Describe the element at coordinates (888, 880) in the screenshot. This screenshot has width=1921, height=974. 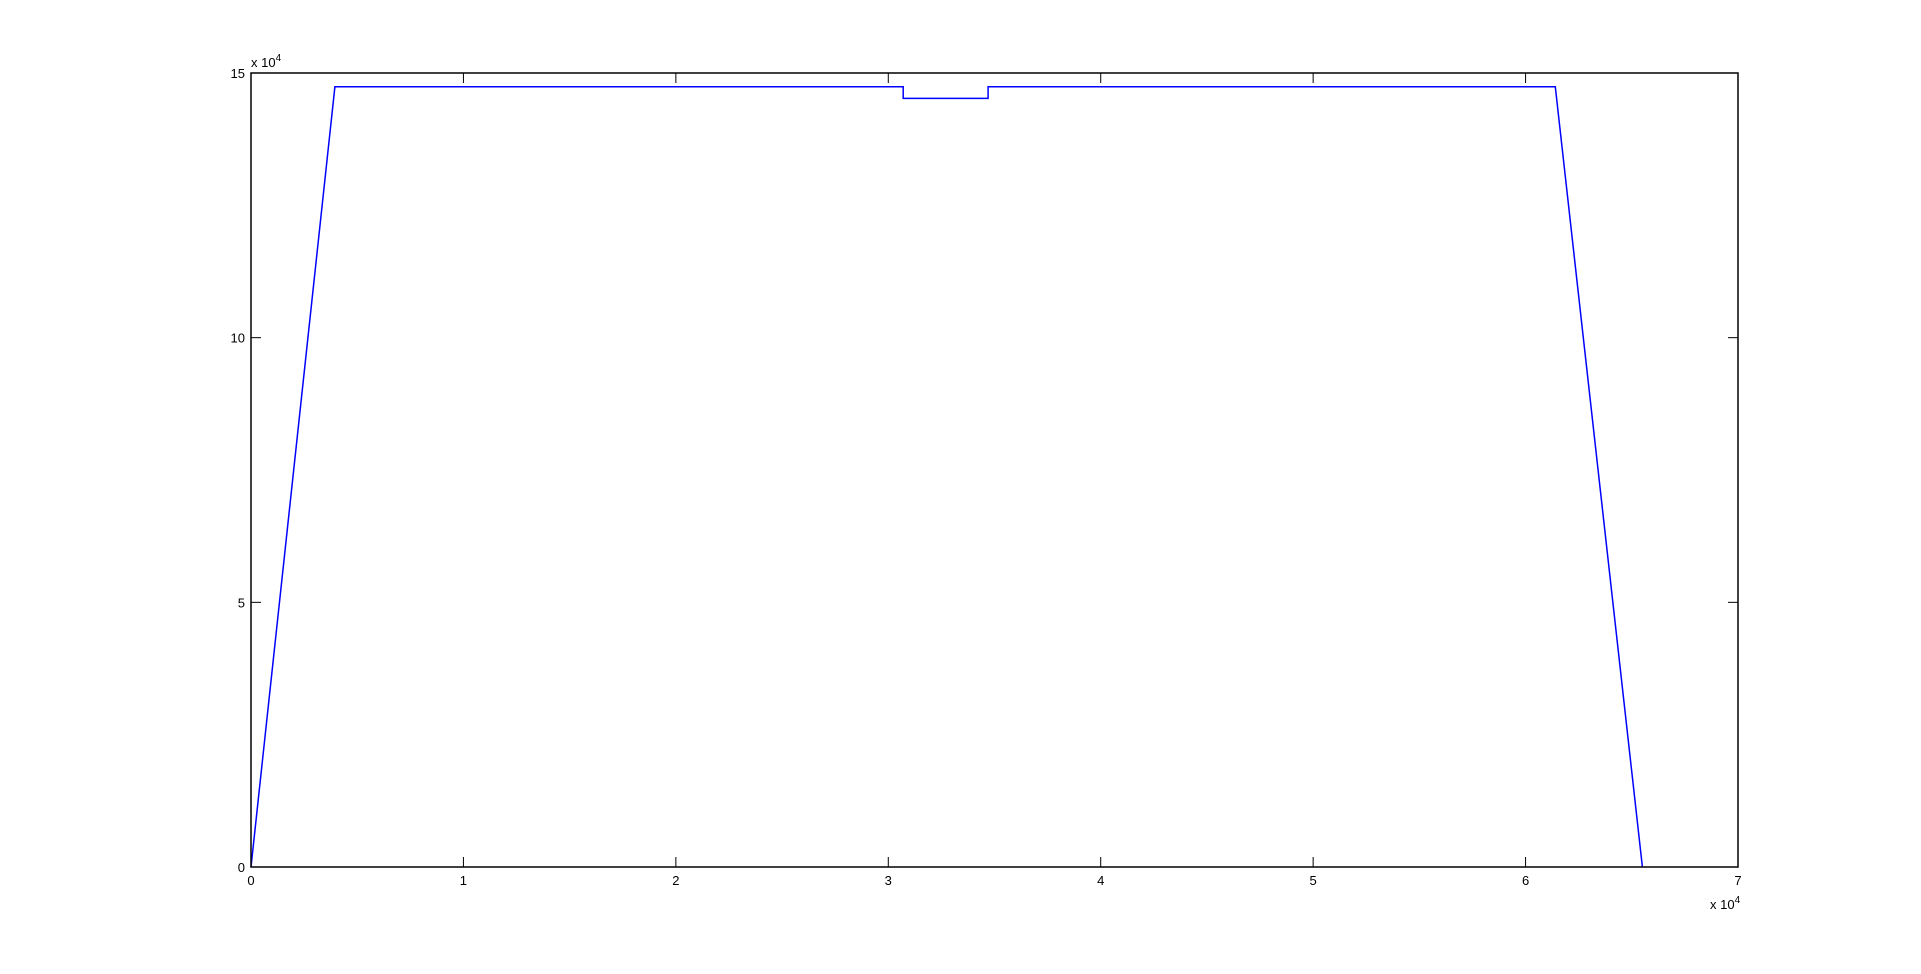
I see `x-tick-label: 3` at that location.